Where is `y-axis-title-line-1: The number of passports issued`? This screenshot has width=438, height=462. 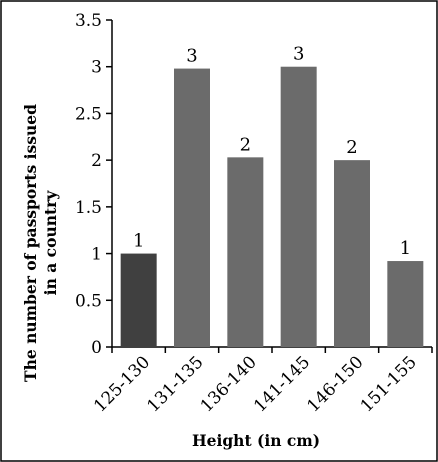
y-axis-title-line-1: The number of passports issued is located at coordinates (30, 243).